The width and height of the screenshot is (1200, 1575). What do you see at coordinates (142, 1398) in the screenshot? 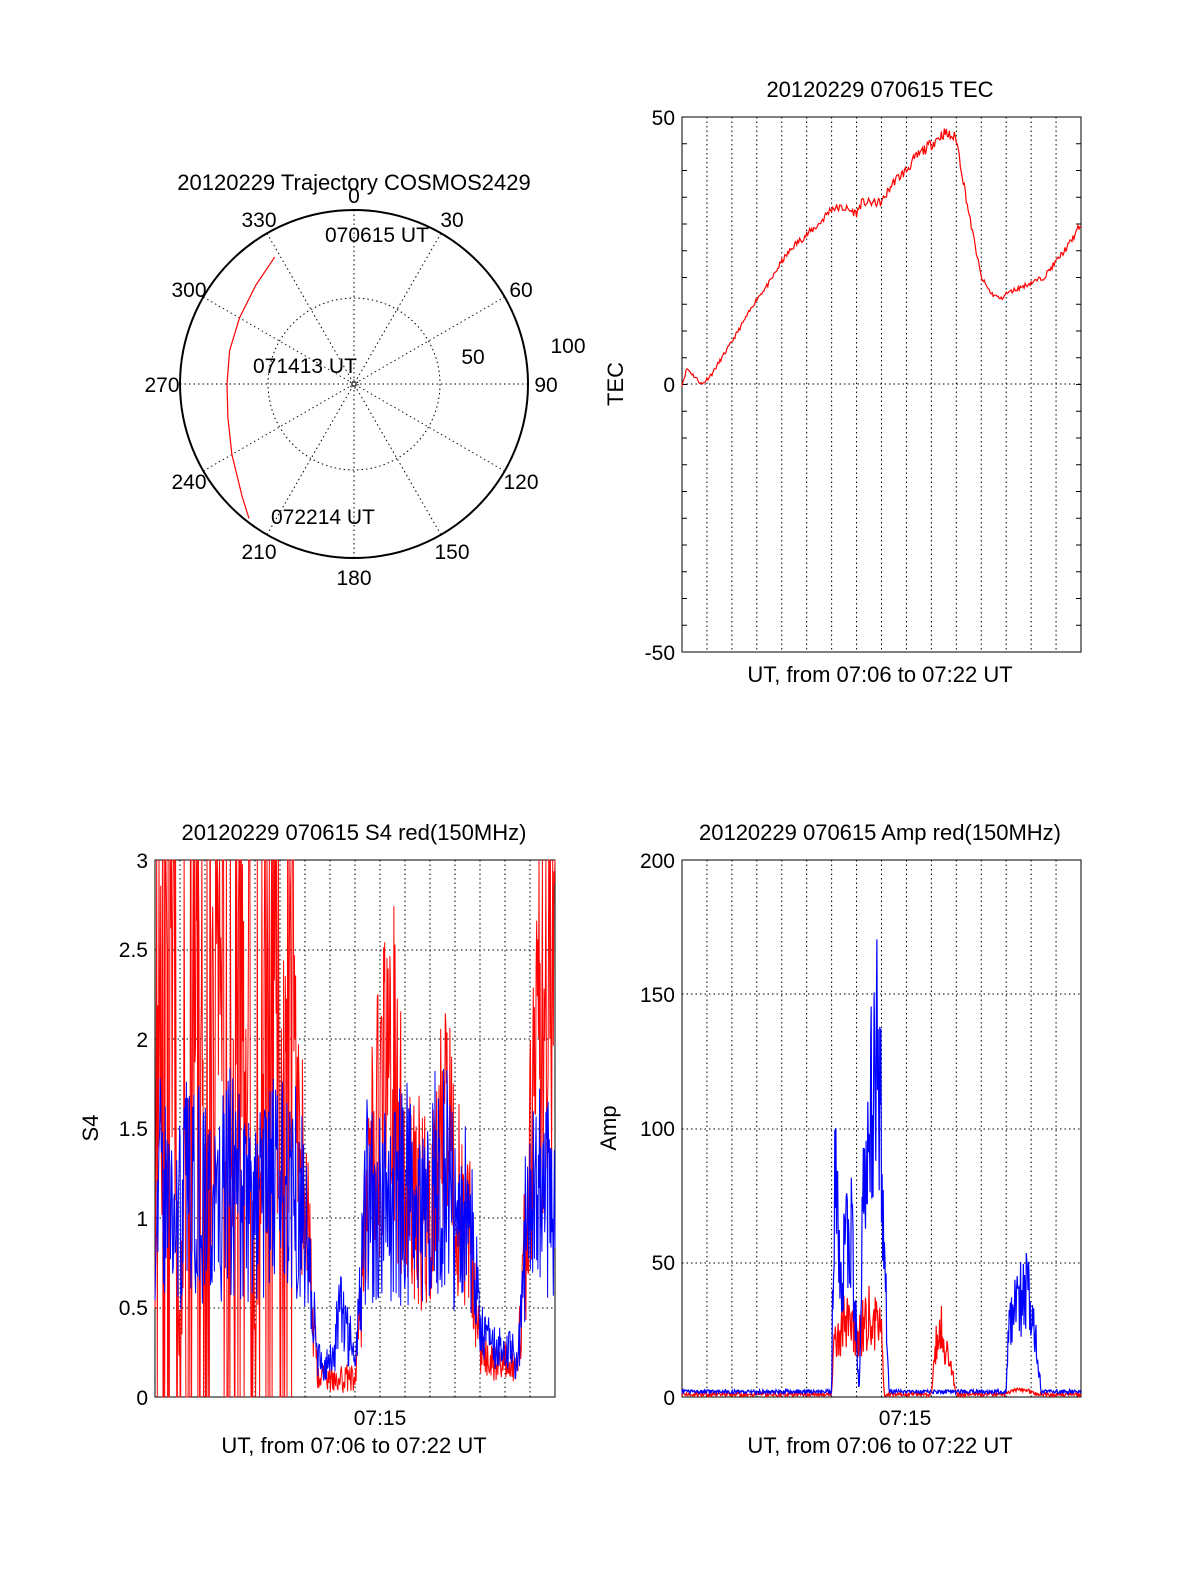
I see `s4-ytick-0: 0` at bounding box center [142, 1398].